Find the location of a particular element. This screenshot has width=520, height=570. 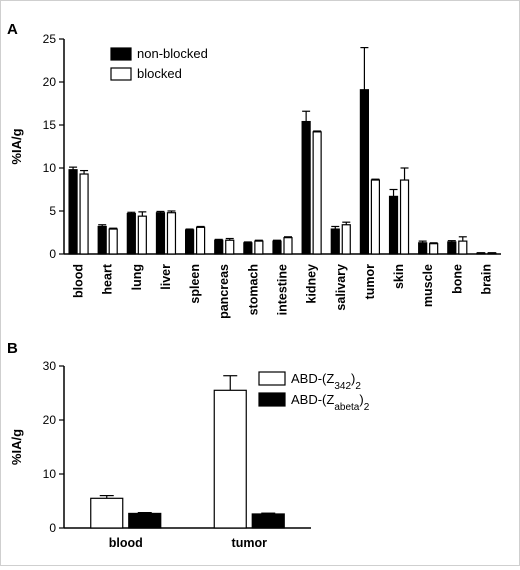

panel-a-bar-bone-non-blocked is located at coordinates (452, 248).